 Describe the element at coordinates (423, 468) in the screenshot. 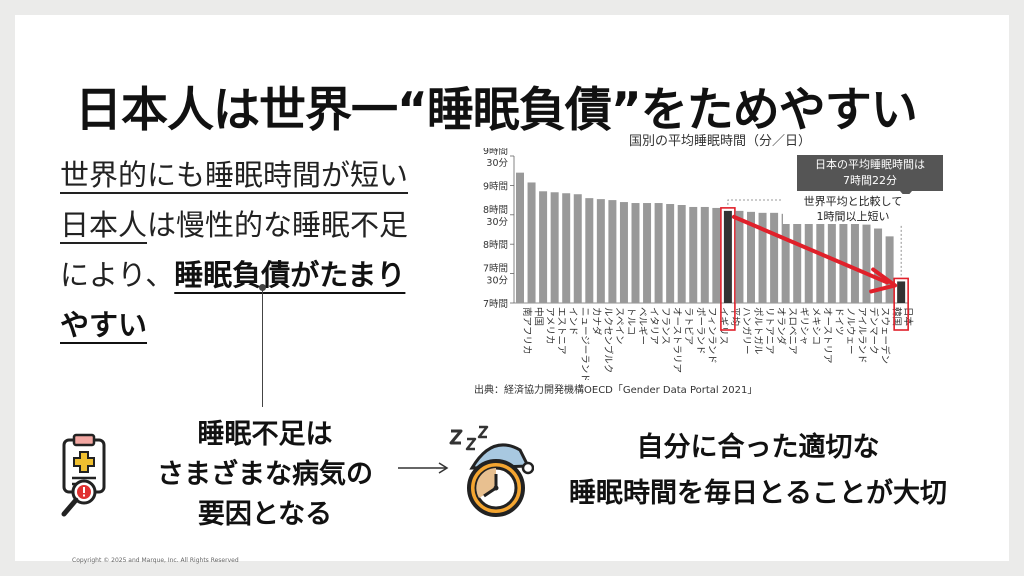

I see `right-arrow-icon` at that location.